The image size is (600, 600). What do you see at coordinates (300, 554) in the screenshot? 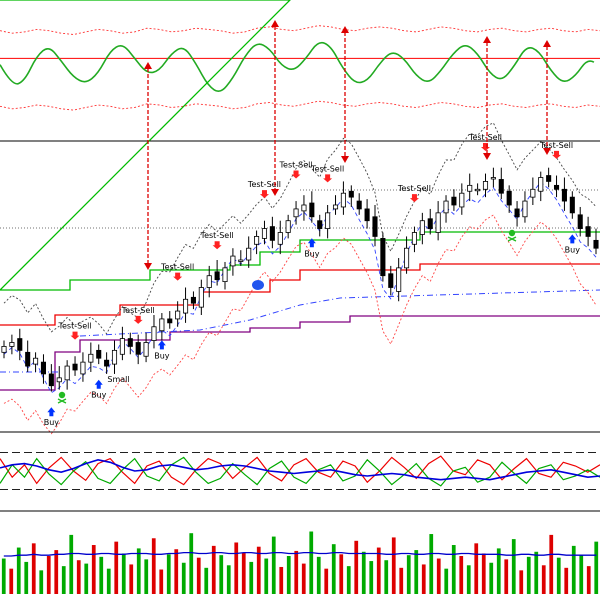
I see `volume-average-line` at bounding box center [300, 554].